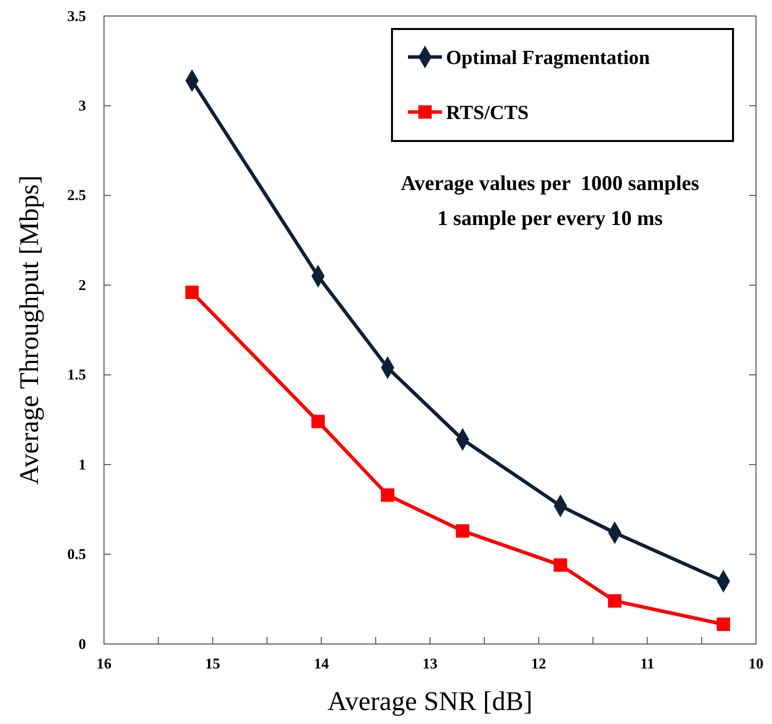  What do you see at coordinates (76, 376) in the screenshot?
I see `y-tick-label: 1.5` at bounding box center [76, 376].